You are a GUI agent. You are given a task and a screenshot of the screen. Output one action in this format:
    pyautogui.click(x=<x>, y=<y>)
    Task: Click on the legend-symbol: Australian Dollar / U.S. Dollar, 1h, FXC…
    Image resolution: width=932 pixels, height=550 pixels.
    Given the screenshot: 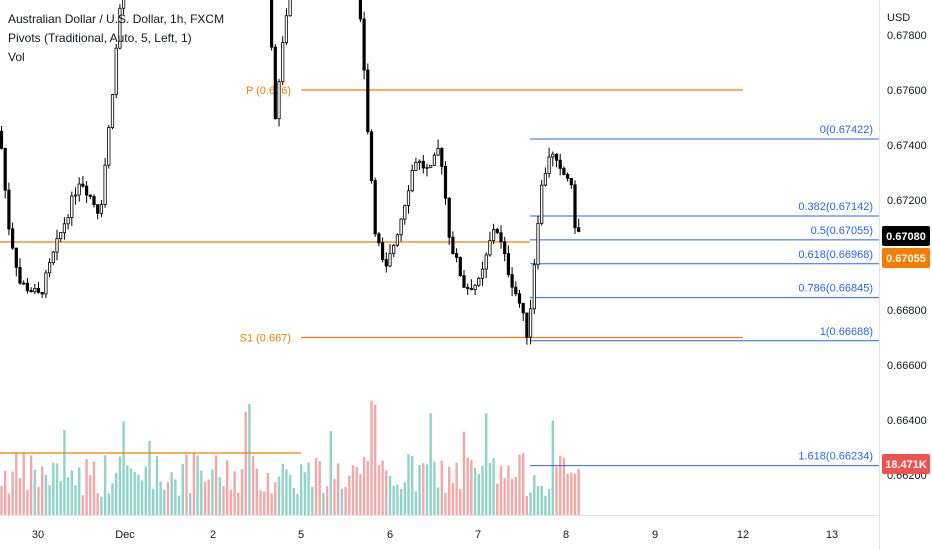 What is the action you would take?
    pyautogui.click(x=116, y=19)
    